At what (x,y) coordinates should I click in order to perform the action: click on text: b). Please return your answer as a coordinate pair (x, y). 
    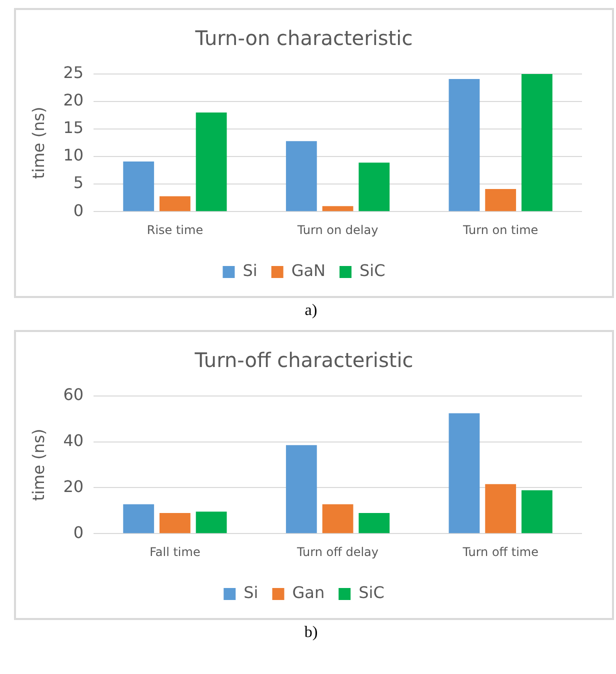
    Looking at the image, I should click on (311, 633).